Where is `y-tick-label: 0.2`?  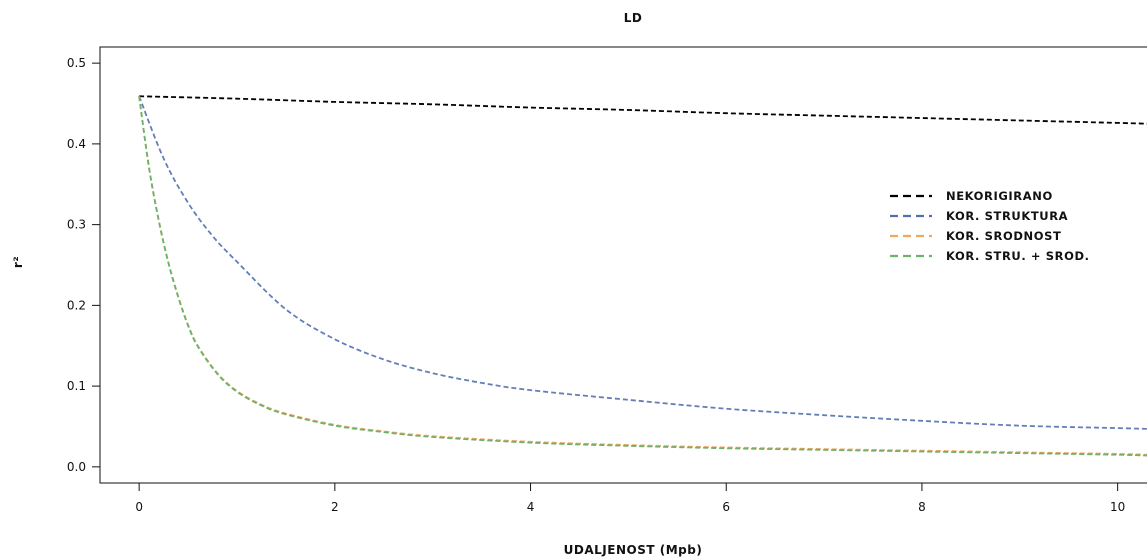
y-tick-label: 0.2 is located at coordinates (76, 305).